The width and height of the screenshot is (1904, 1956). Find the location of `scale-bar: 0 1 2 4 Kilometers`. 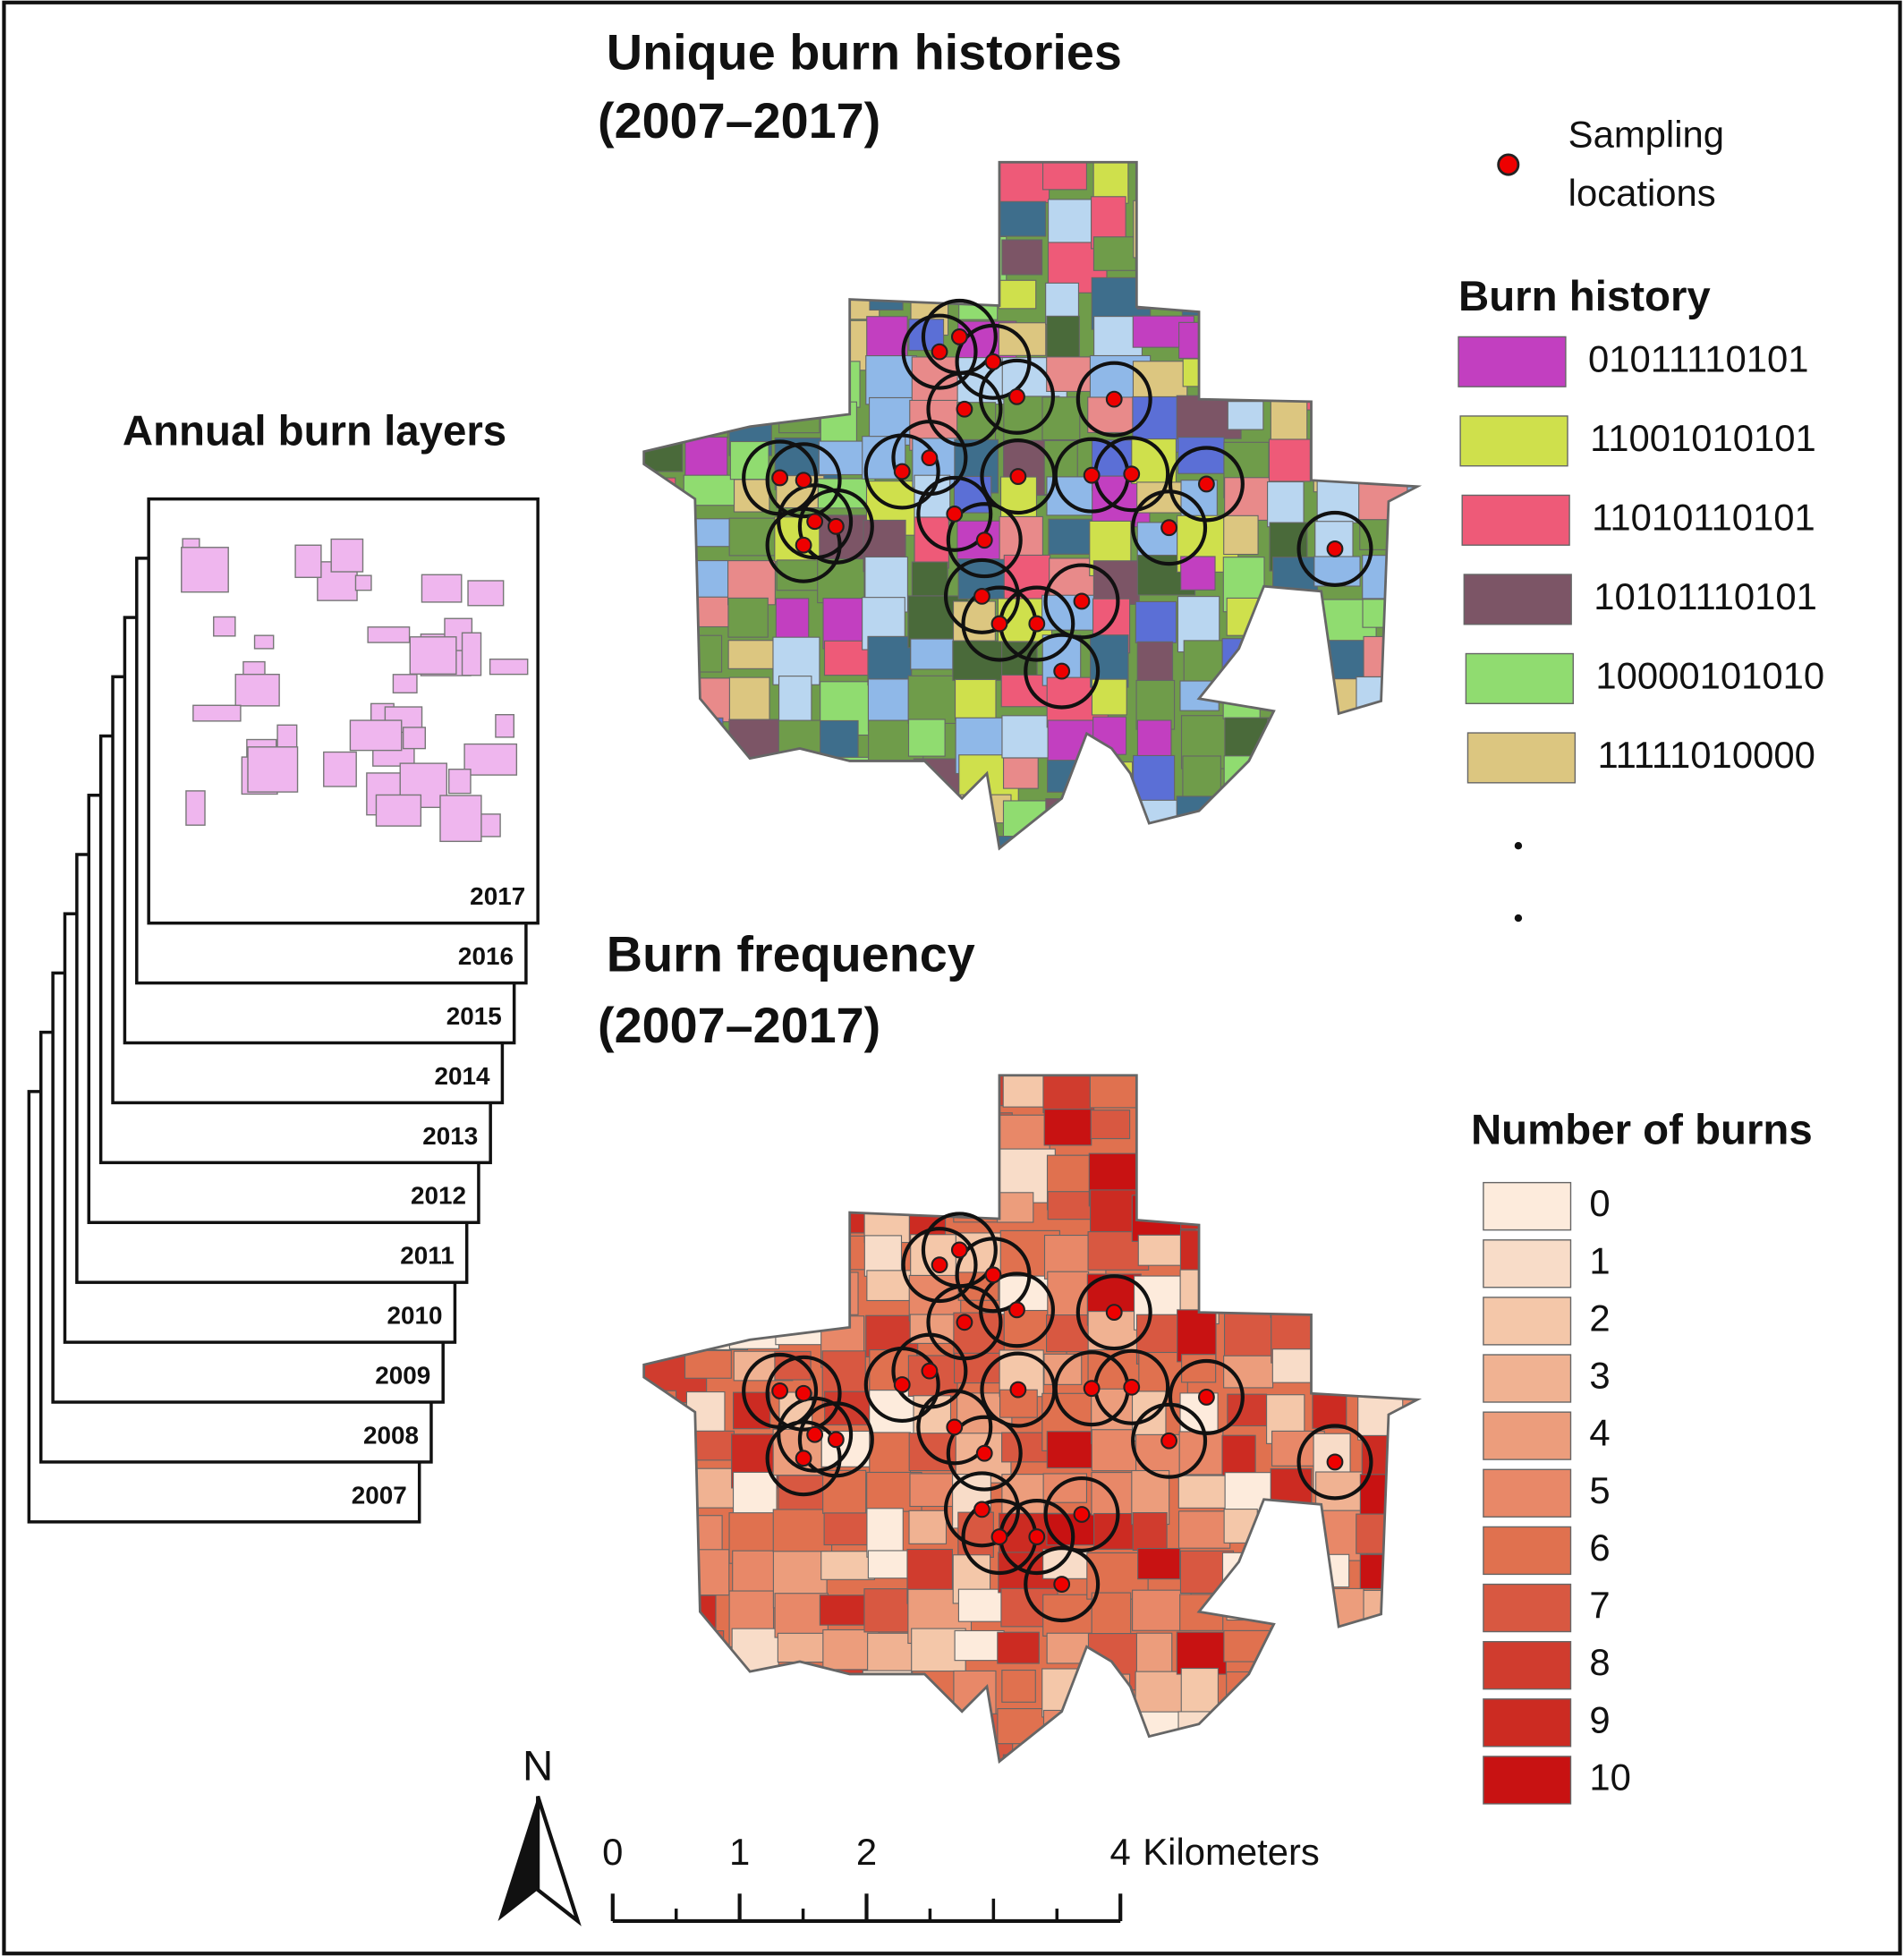

scale-bar: 0 1 2 4 Kilometers is located at coordinates (961, 1877).